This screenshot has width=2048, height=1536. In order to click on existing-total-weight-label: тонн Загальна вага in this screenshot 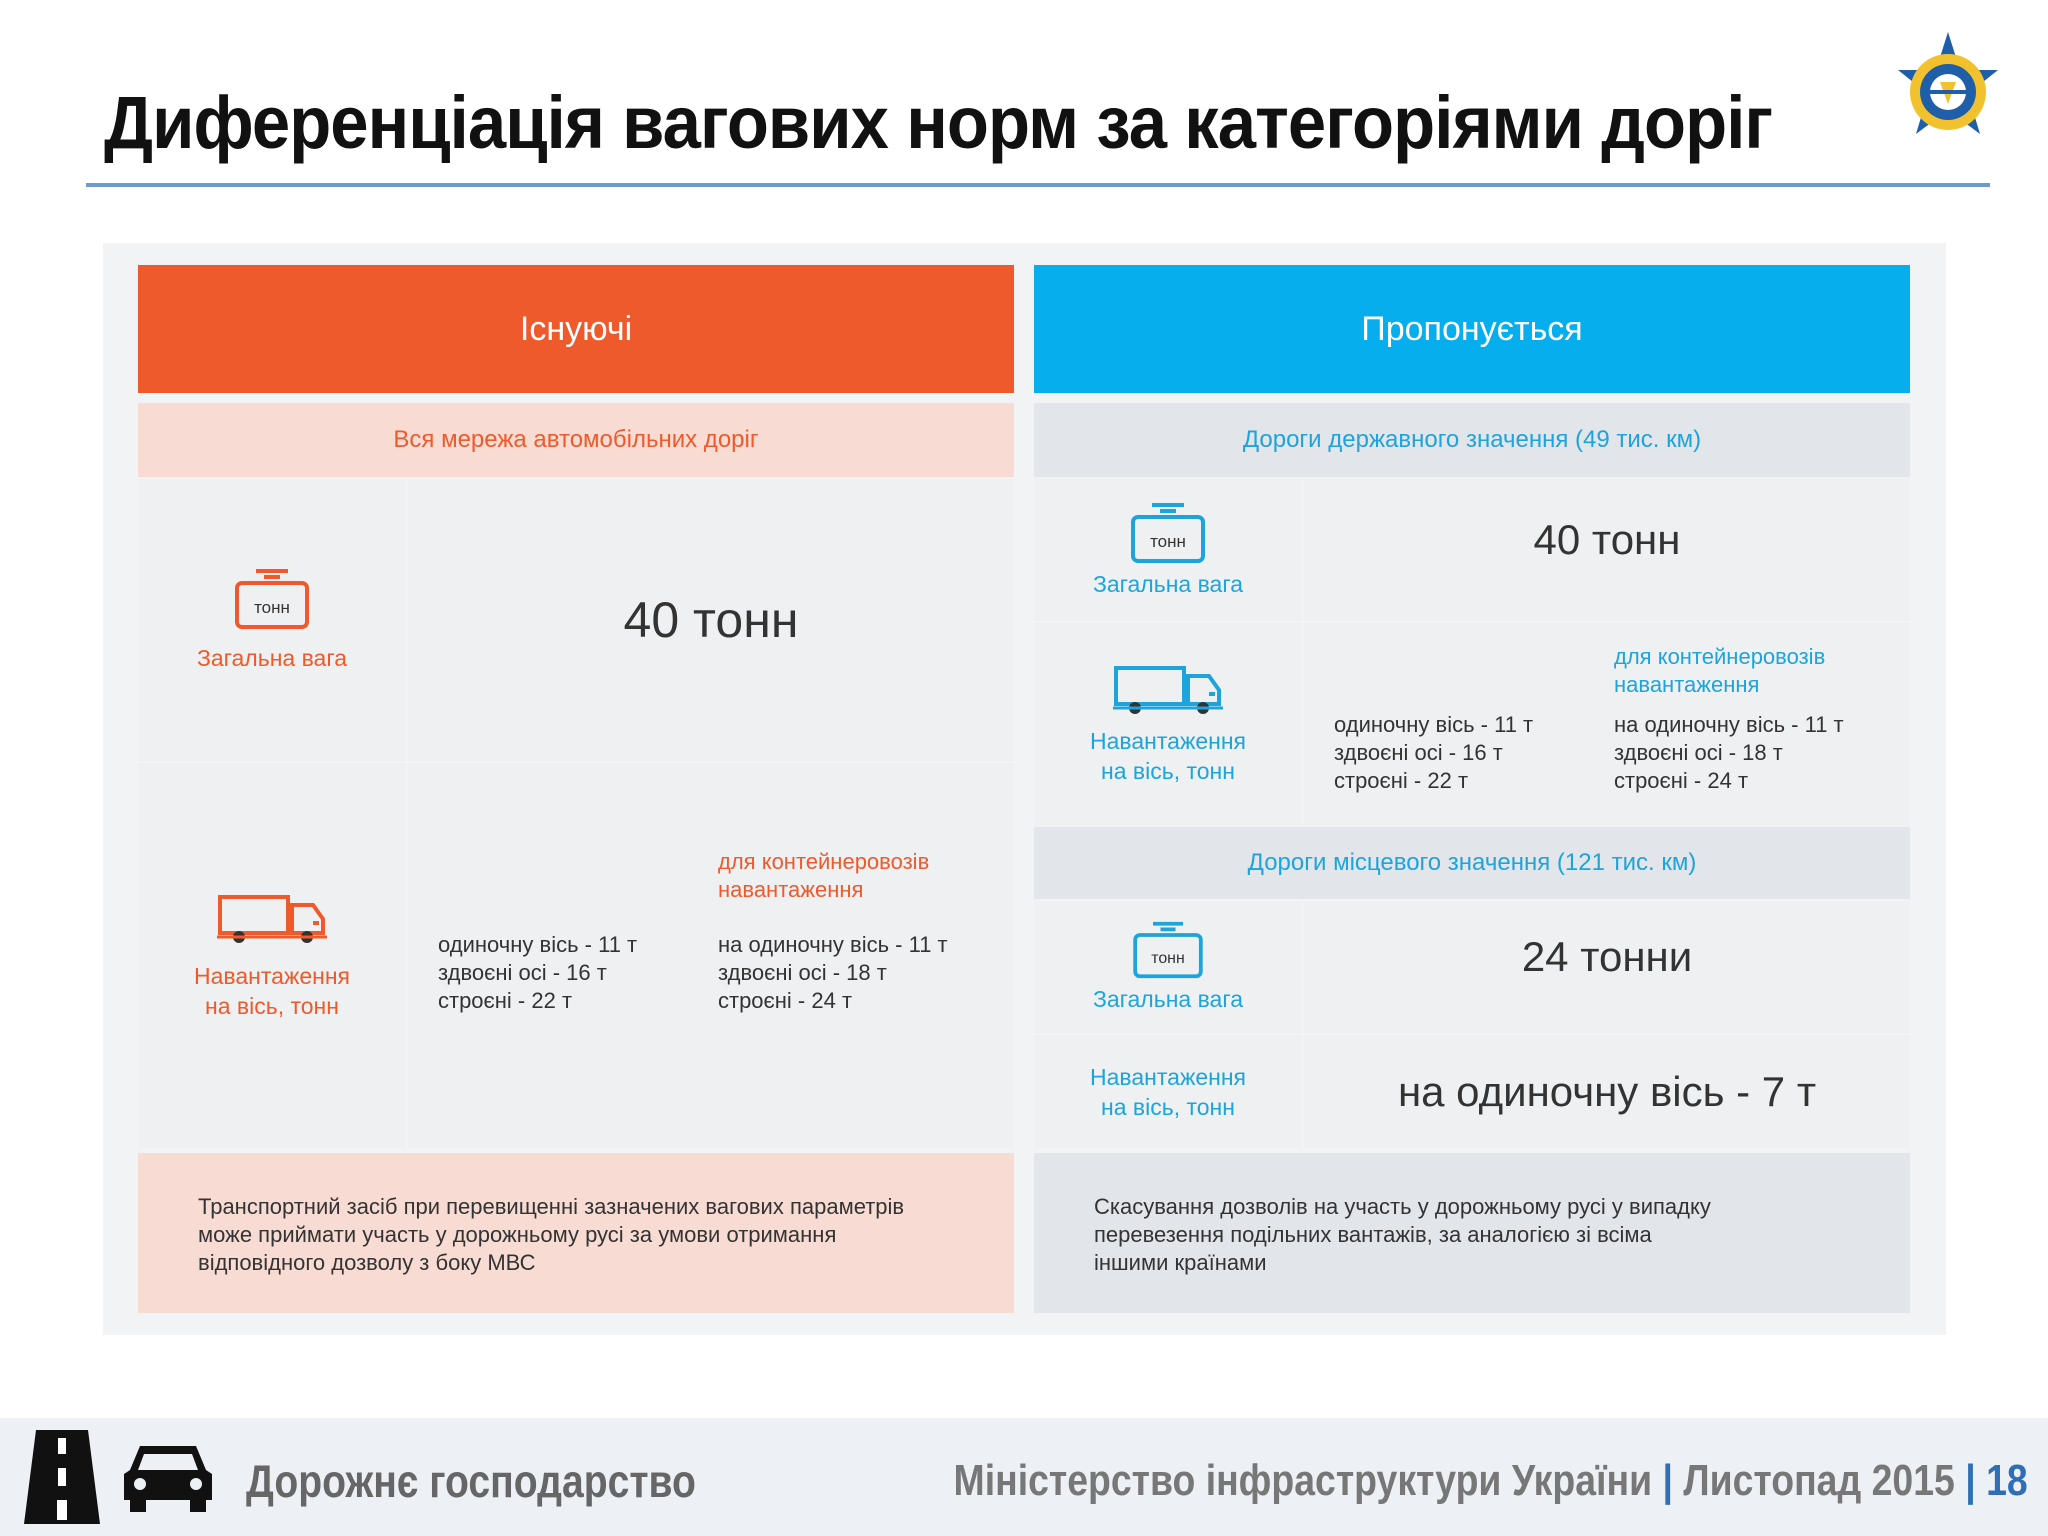, I will do `click(272, 620)`.